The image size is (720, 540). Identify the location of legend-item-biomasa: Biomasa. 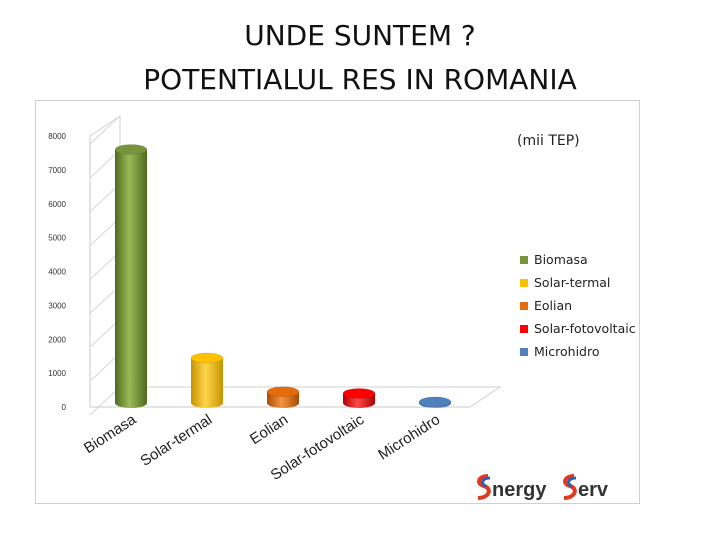
(578, 259).